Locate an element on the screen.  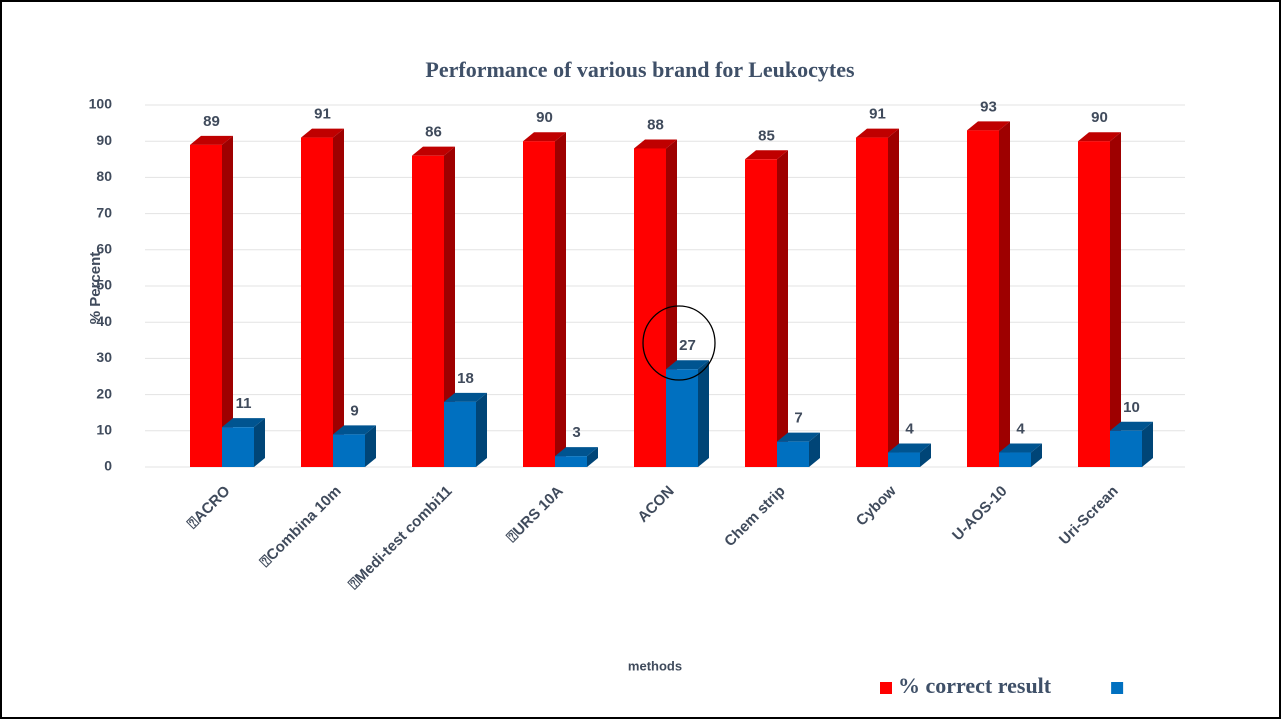
y-tick-label: 0 is located at coordinates (108, 466).